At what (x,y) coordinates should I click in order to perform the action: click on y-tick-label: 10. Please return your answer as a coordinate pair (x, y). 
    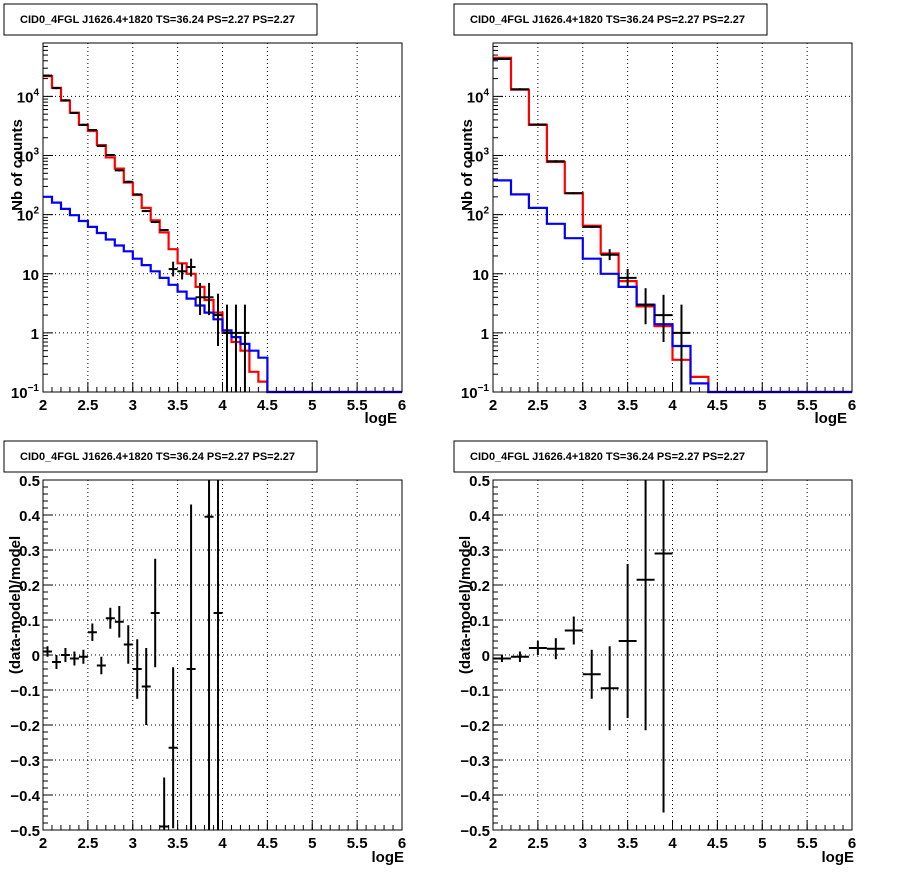
    Looking at the image, I should click on (30, 275).